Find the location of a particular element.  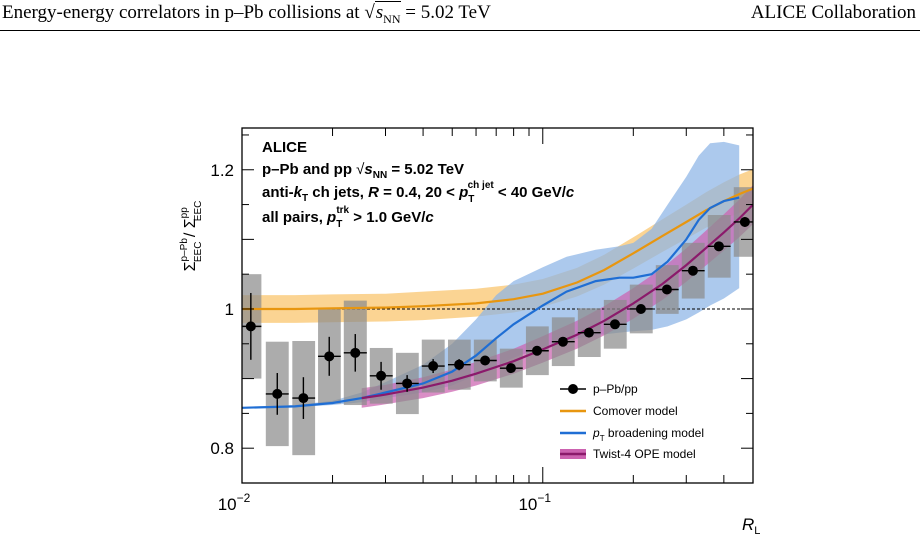

legend-comover-label: Comover model is located at coordinates (635, 411).